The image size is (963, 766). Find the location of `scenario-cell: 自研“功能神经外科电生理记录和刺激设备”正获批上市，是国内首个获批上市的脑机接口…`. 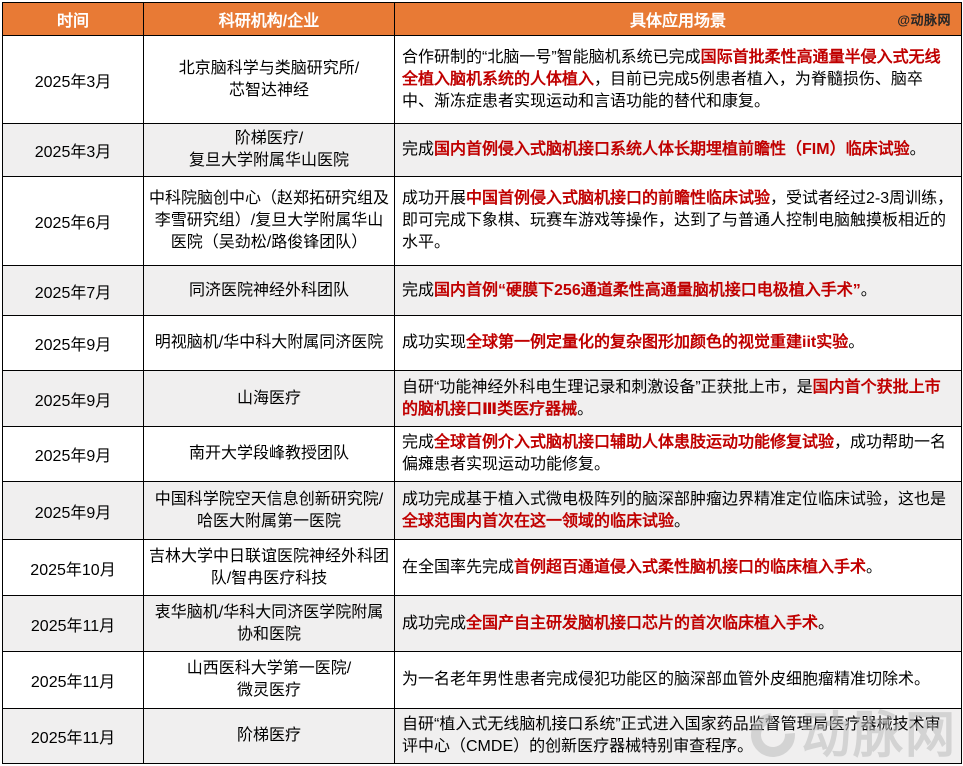

scenario-cell: 自研“功能神经外科电生理记录和刺激设备”正获批上市，是国内首个获批上市的脑机接口… is located at coordinates (678, 398).